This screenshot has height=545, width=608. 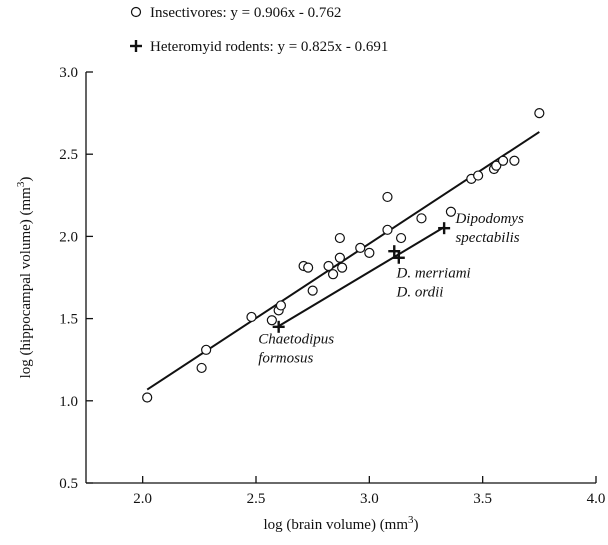 I want to click on legend-entry: Heteromyid rodents: y = 0.825x - 0.691, so click(x=269, y=47).